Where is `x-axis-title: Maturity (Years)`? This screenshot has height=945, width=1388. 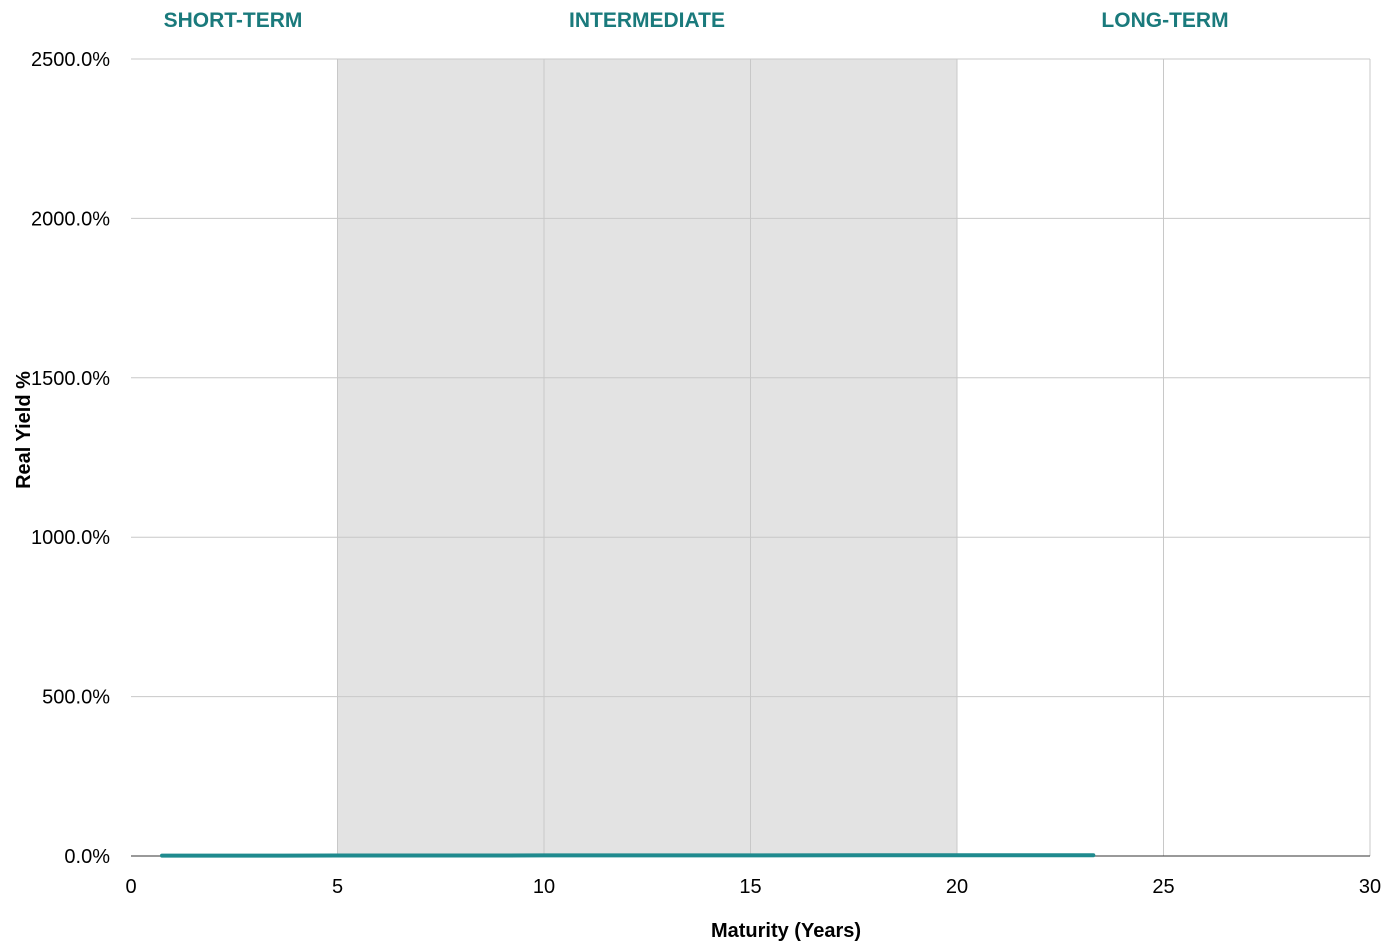 x-axis-title: Maturity (Years) is located at coordinates (786, 931).